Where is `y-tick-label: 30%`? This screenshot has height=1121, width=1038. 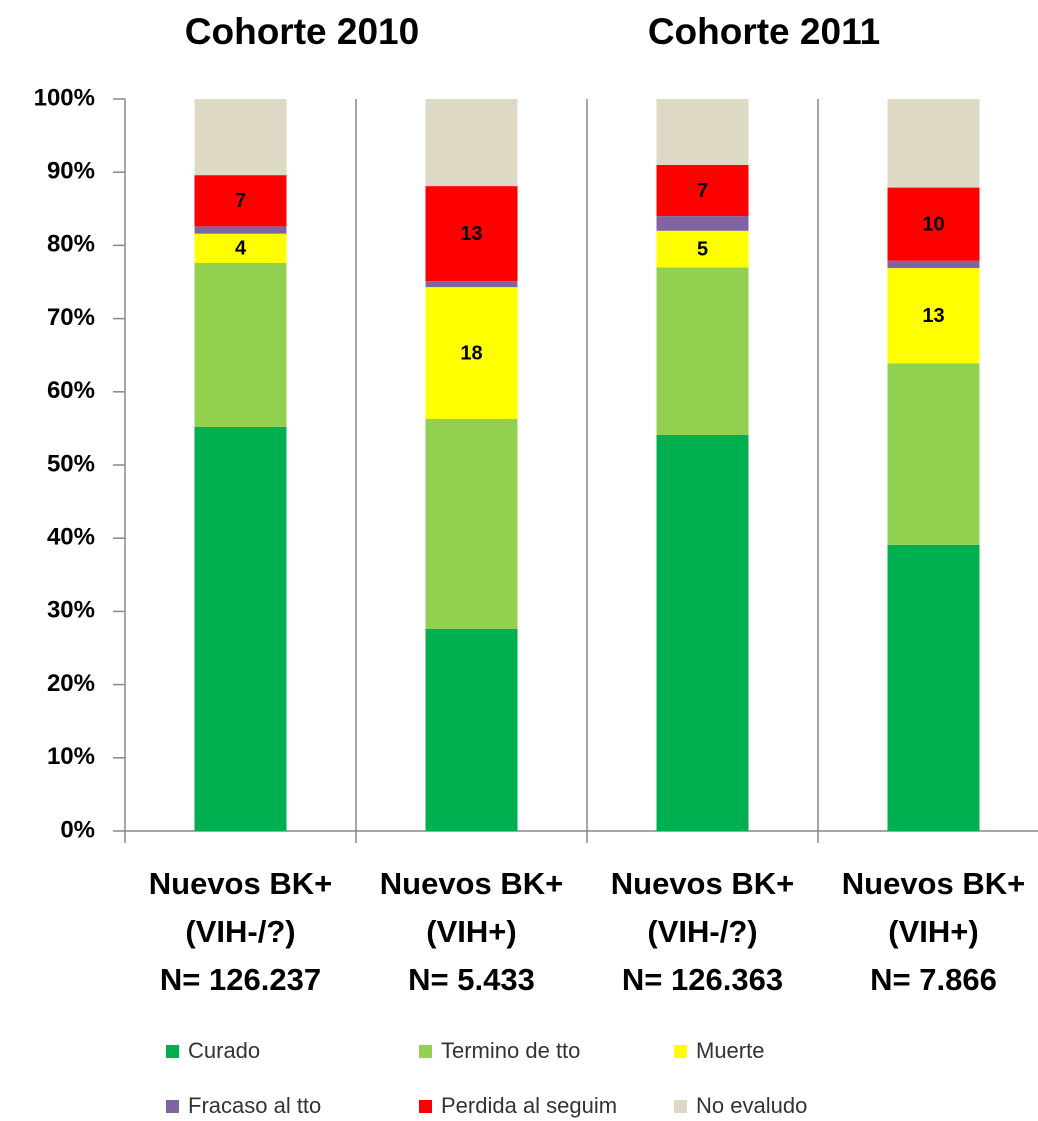 y-tick-label: 30% is located at coordinates (71, 610).